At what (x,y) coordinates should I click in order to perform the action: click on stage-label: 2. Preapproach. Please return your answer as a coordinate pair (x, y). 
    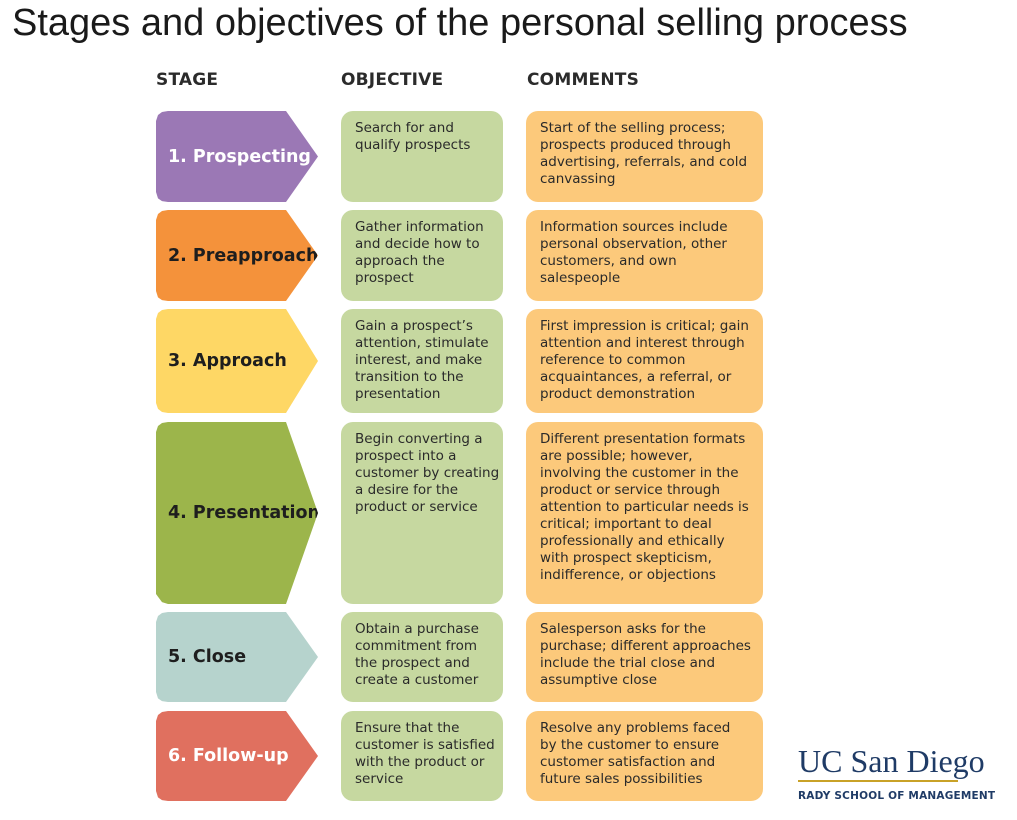
    Looking at the image, I should click on (243, 255).